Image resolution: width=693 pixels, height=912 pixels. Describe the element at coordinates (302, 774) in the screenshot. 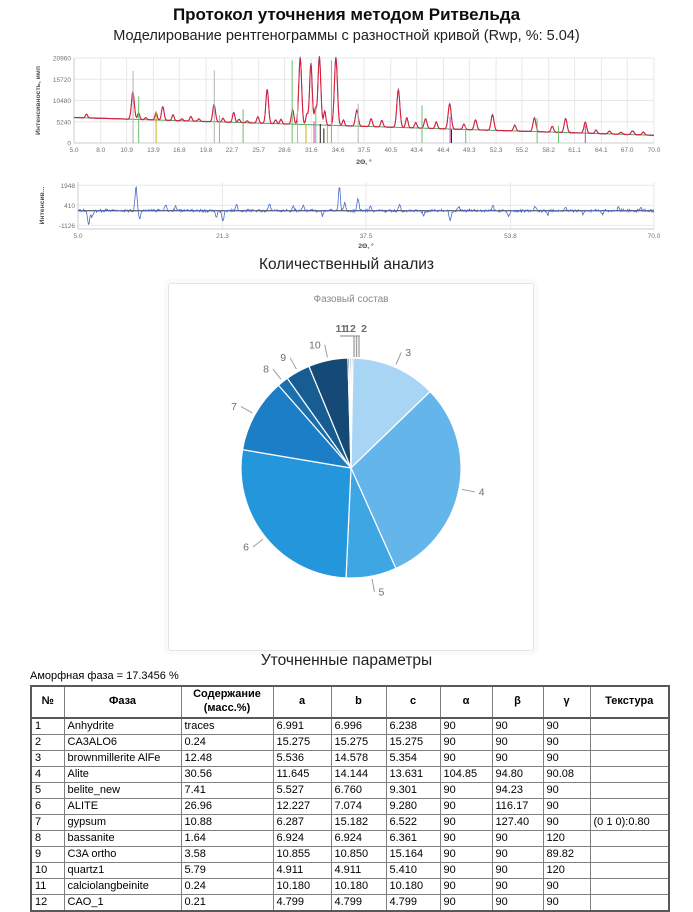

I see `table-cell: 11.645` at that location.